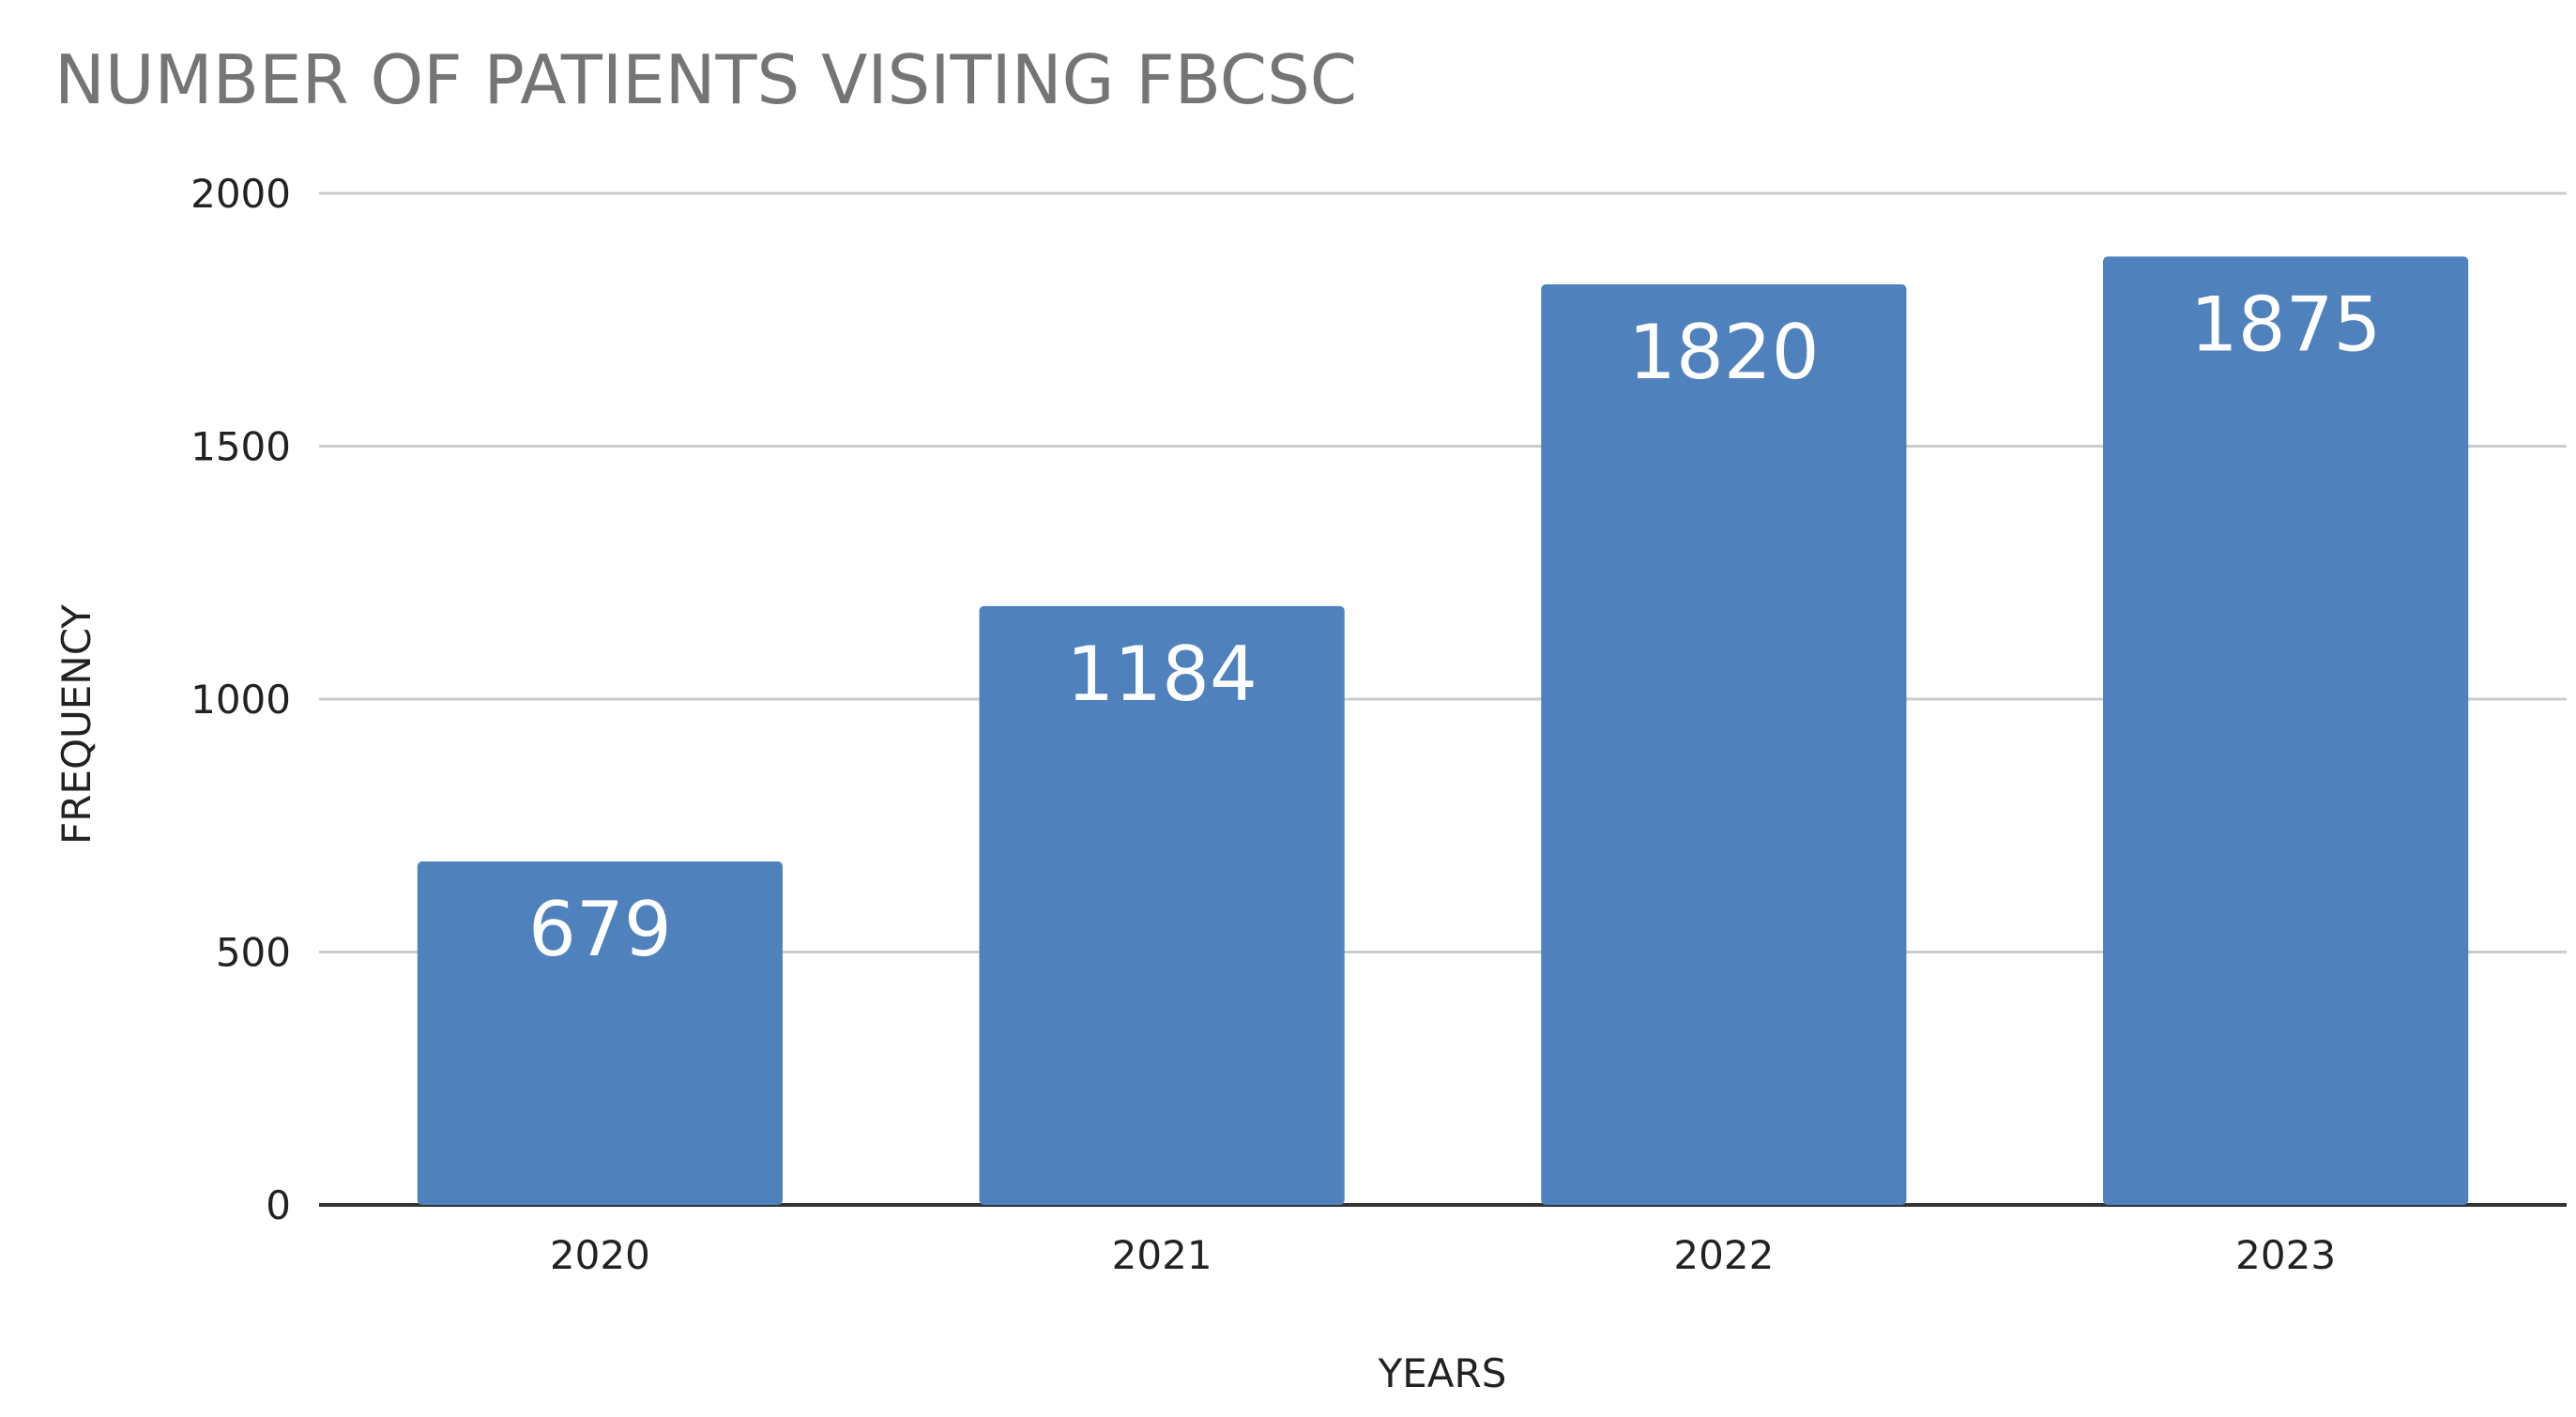 Image resolution: width=2576 pixels, height=1417 pixels. I want to click on bar-2021, so click(1162, 905).